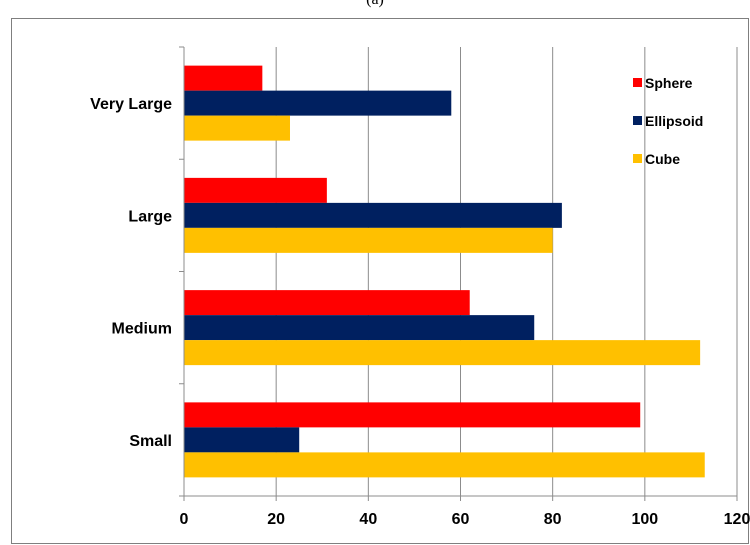  I want to click on legend-label-cube: Cube, so click(662, 159).